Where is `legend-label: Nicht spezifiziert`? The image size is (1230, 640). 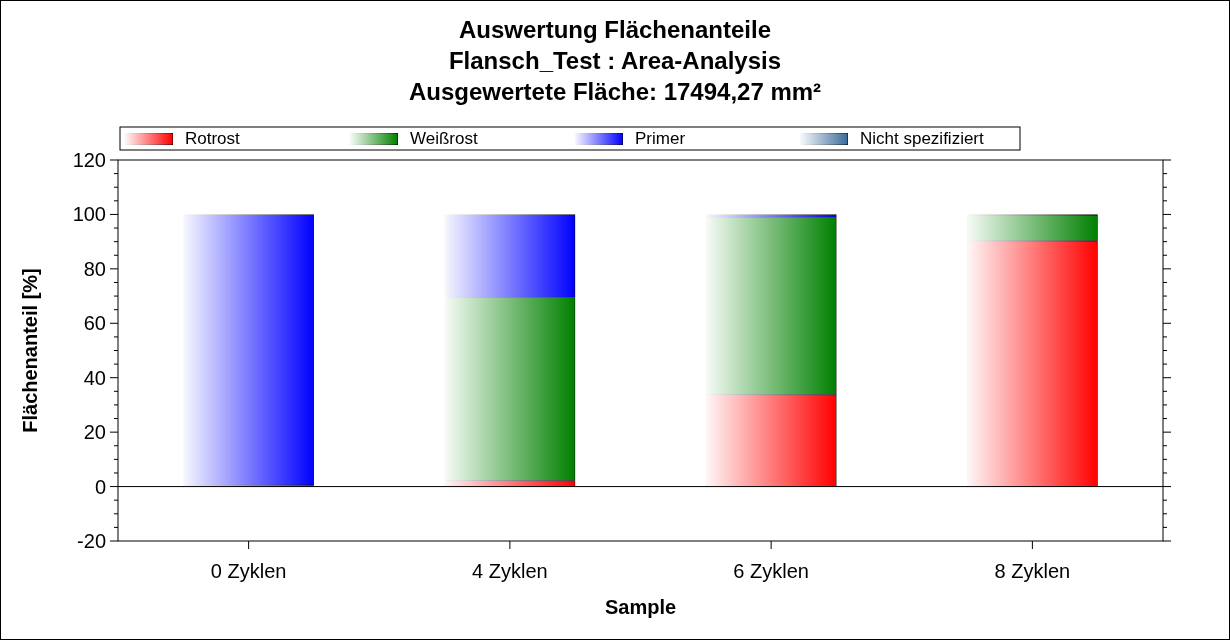
legend-label: Nicht spezifiziert is located at coordinates (922, 138).